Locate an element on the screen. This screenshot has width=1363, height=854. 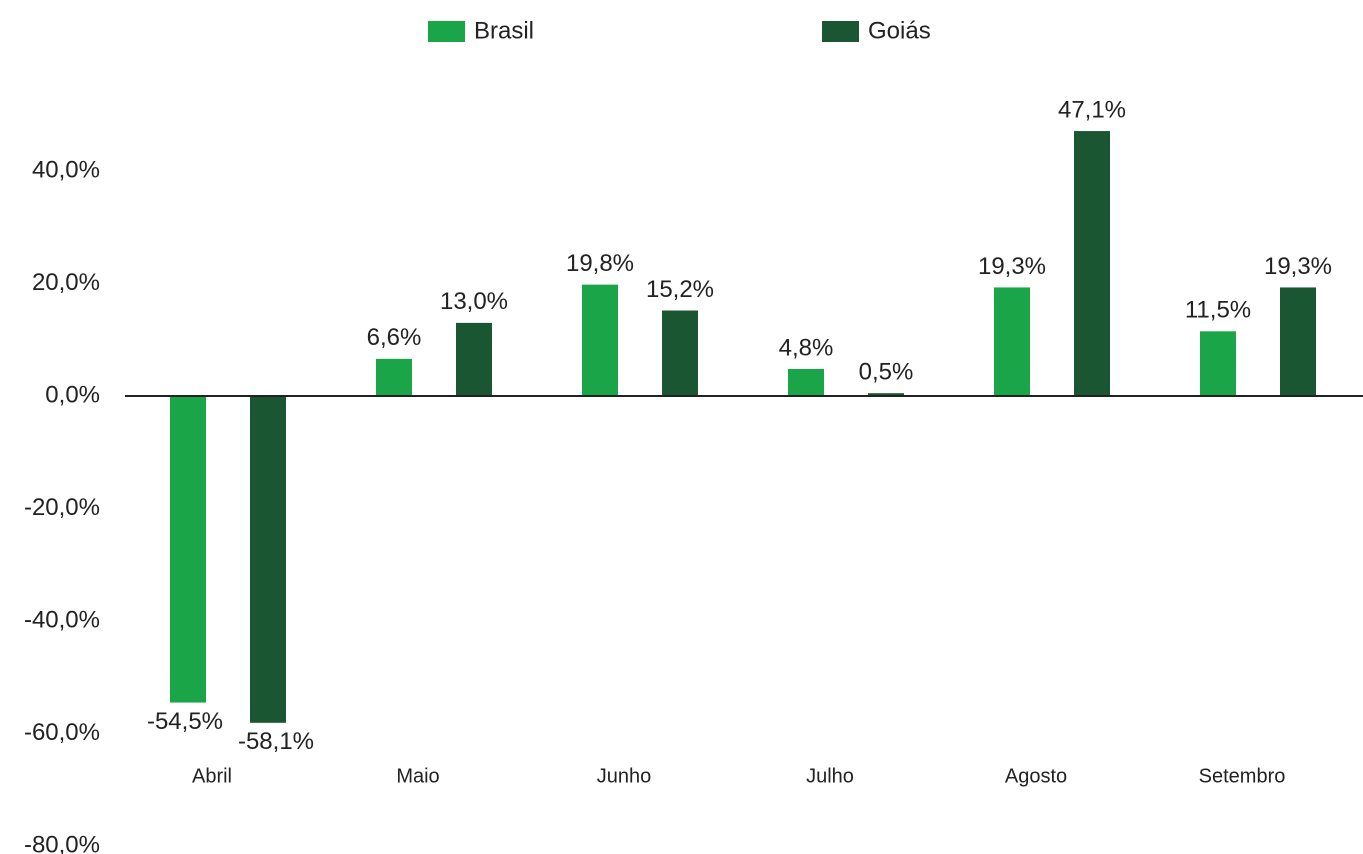
y-tick-label: -60,0% is located at coordinates (62, 732).